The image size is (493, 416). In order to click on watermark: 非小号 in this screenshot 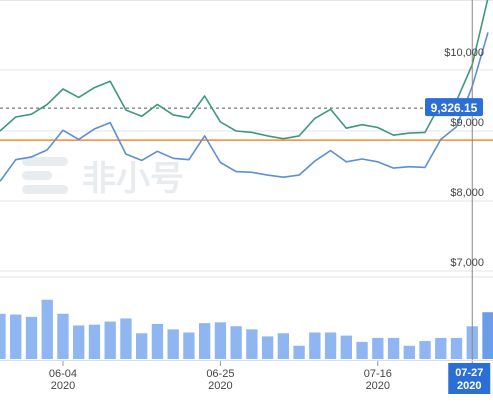, I will do `click(103, 177)`.